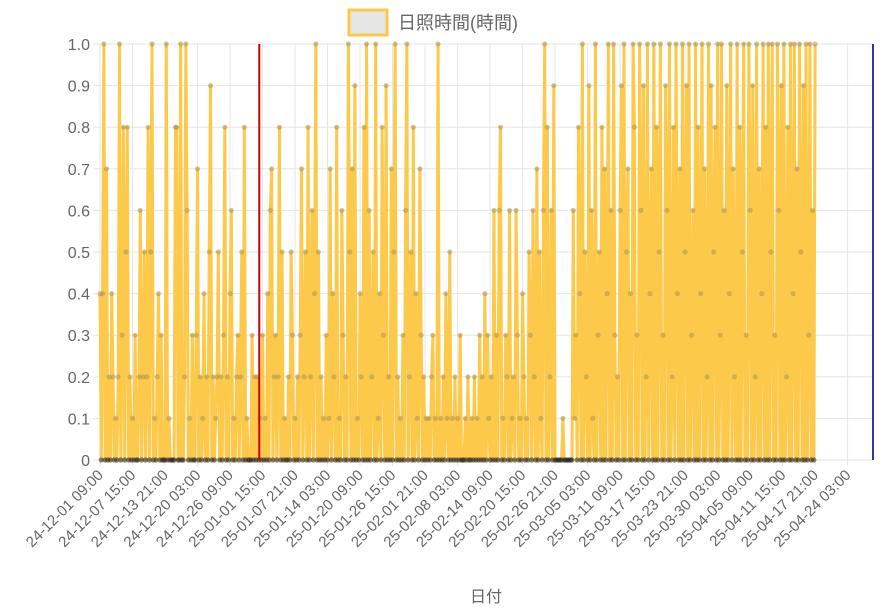 The image size is (884, 615). What do you see at coordinates (432, 22) in the screenshot?
I see `chart-legend: 日照時間(時間)` at bounding box center [432, 22].